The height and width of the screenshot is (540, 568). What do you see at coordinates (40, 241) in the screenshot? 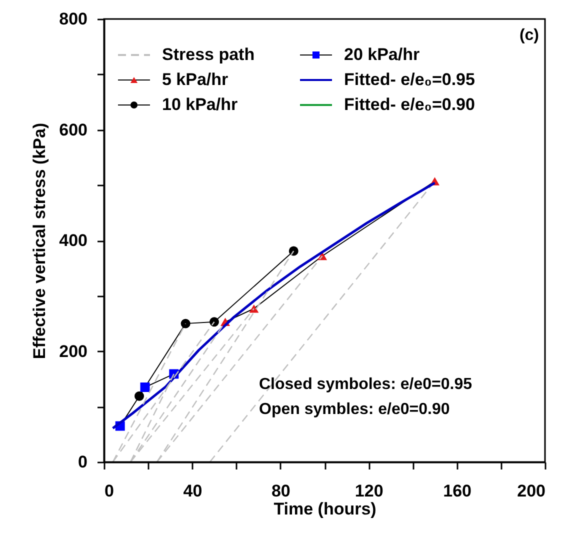
I see `y-axis-title: Effective vertical stress (kPa)` at bounding box center [40, 241].